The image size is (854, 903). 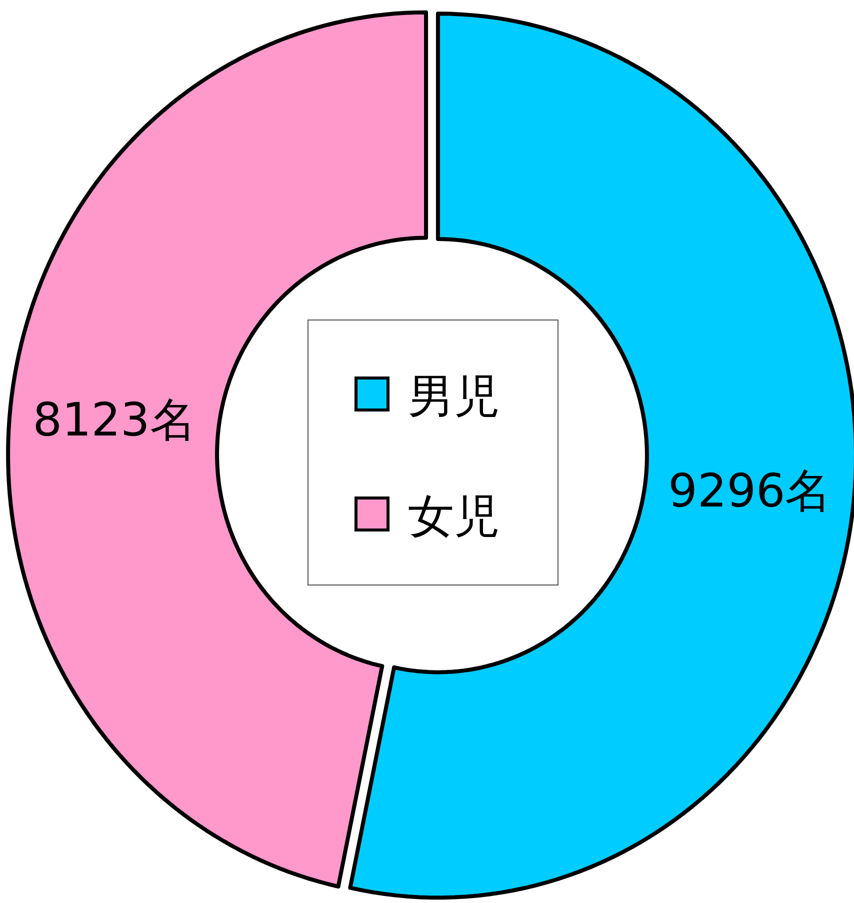 I want to click on data-label: 9296名, so click(x=750, y=490).